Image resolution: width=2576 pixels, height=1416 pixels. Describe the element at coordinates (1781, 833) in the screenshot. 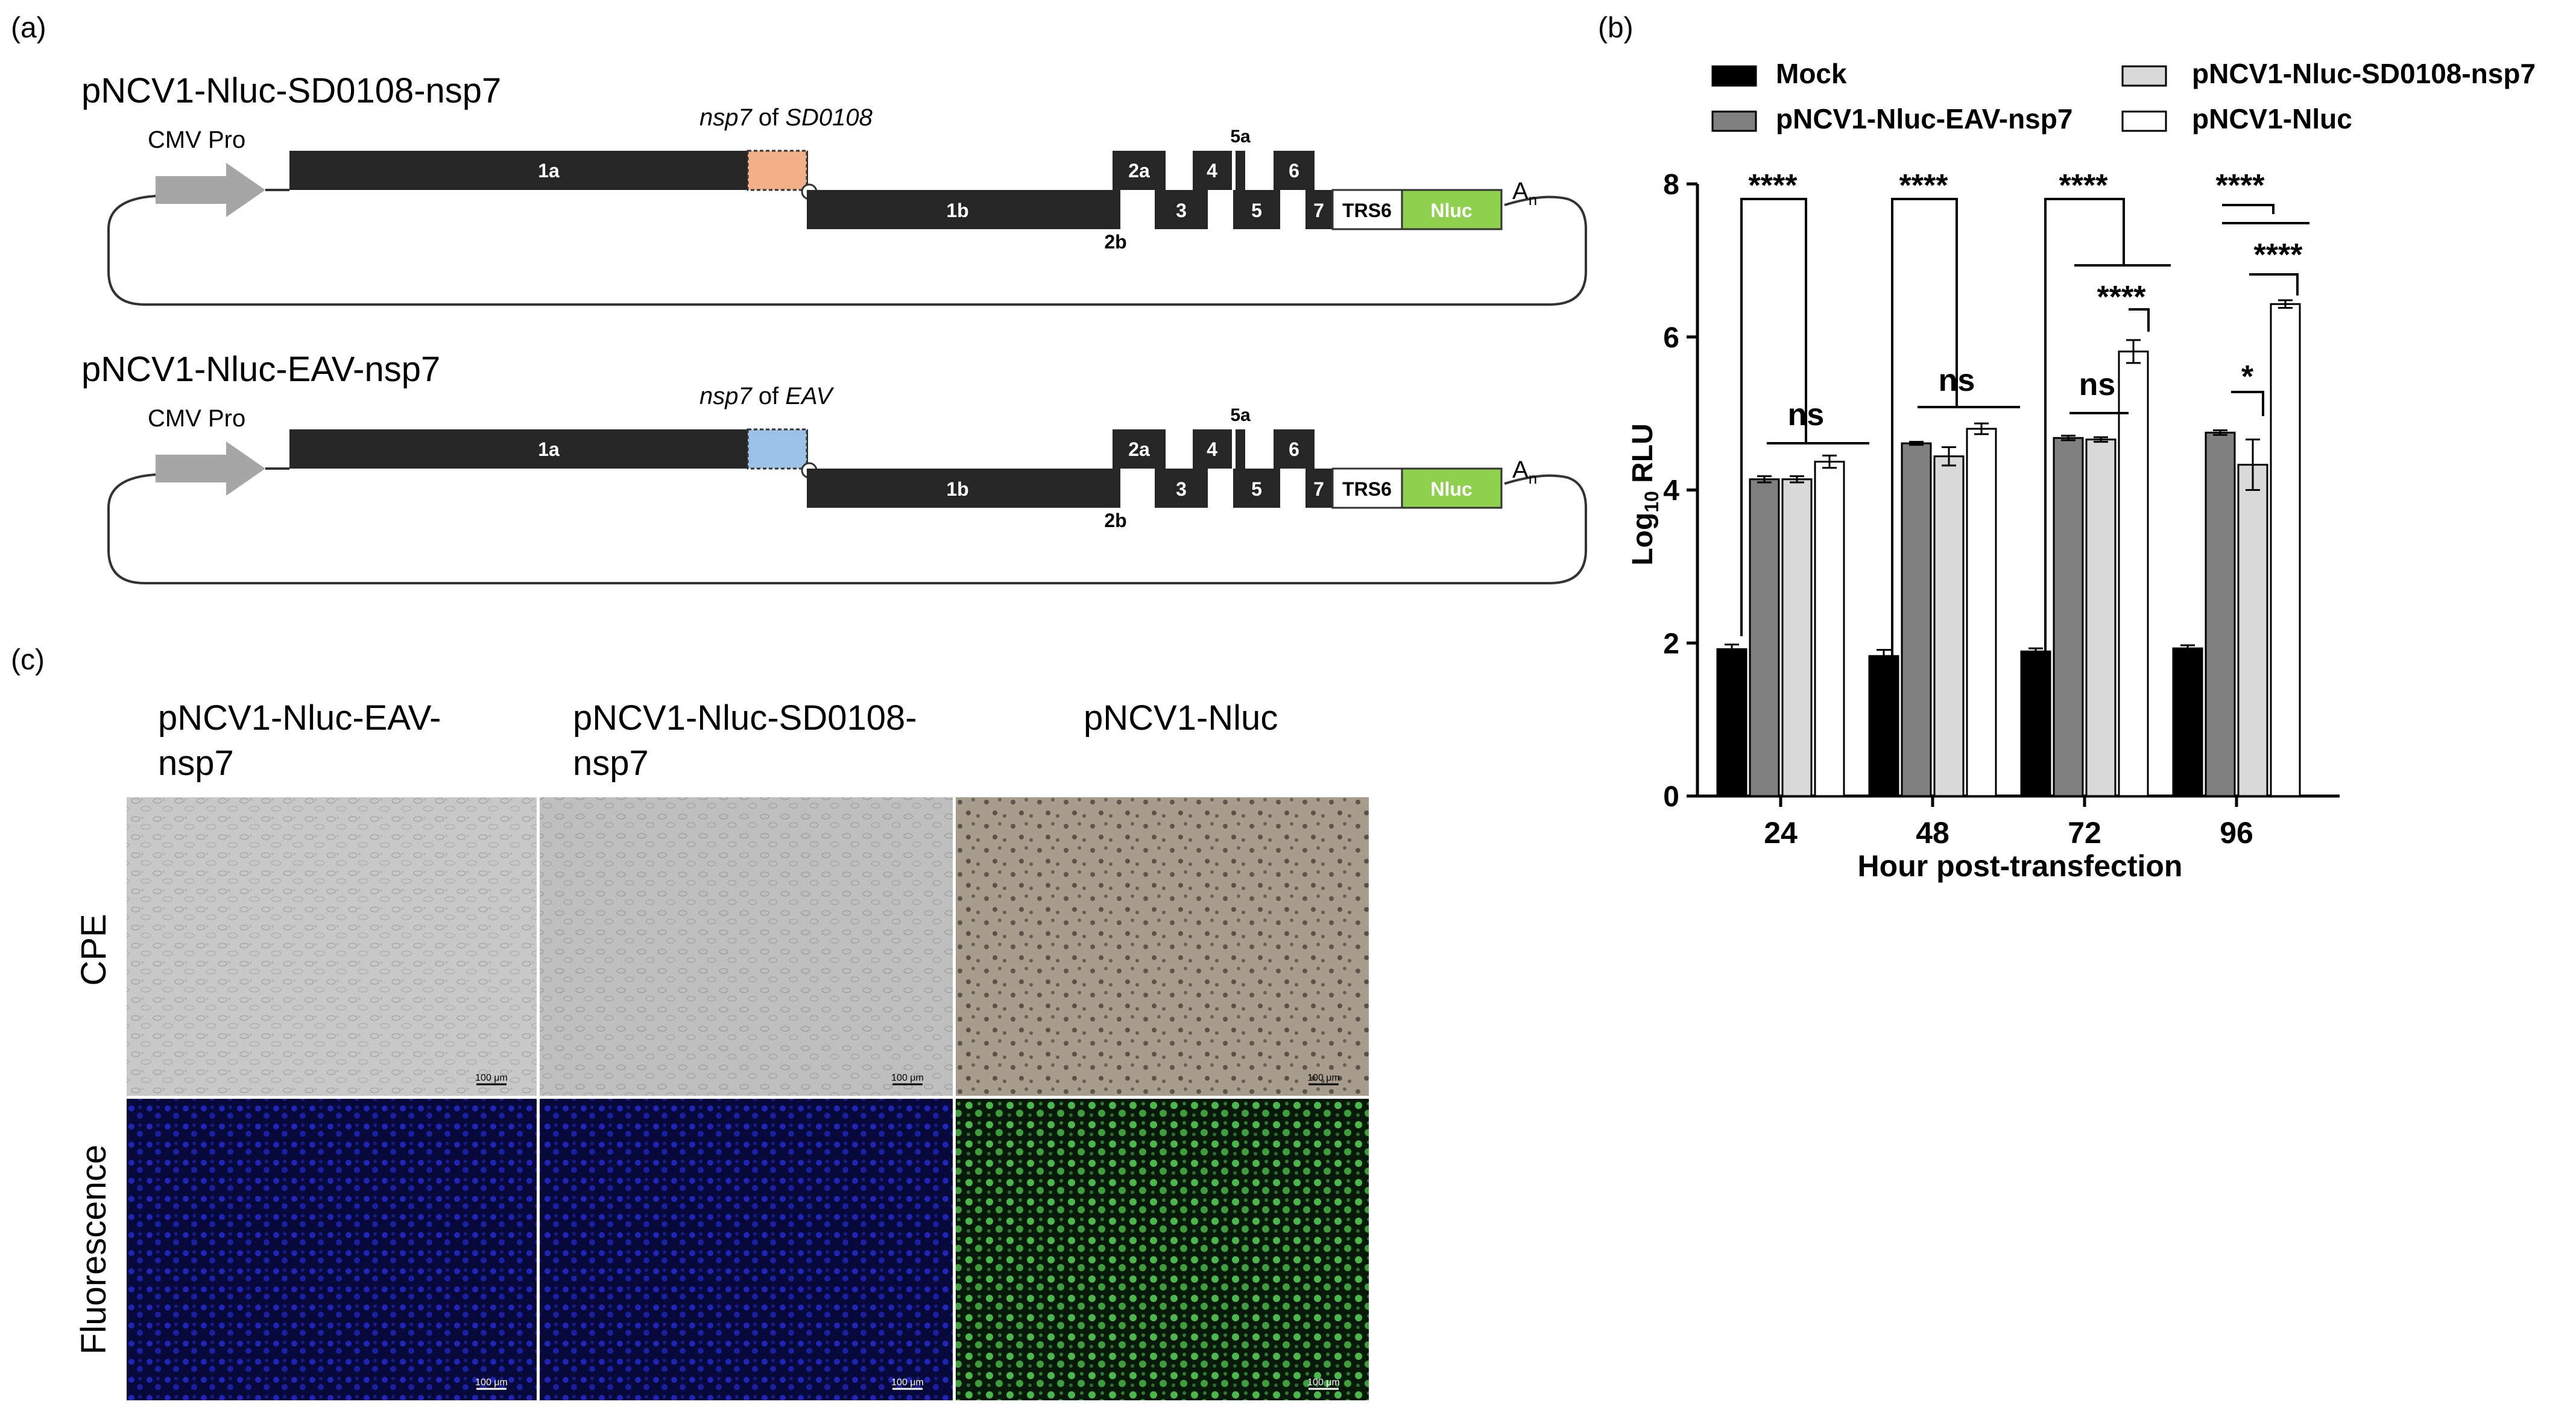

I see `x-tick-label: 24` at that location.